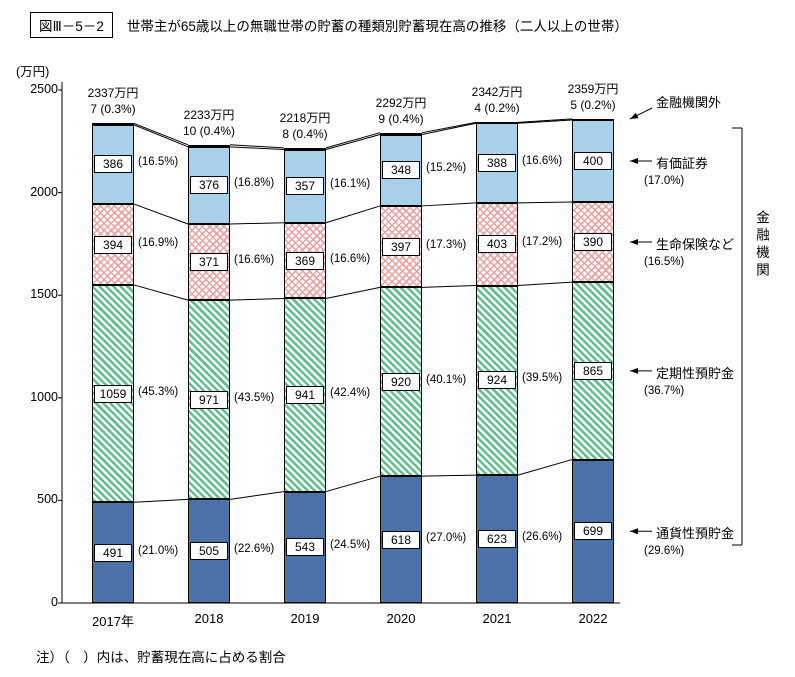 The width and height of the screenshot is (795, 677). I want to click on legend-percent-label: (17.0%), so click(664, 180).